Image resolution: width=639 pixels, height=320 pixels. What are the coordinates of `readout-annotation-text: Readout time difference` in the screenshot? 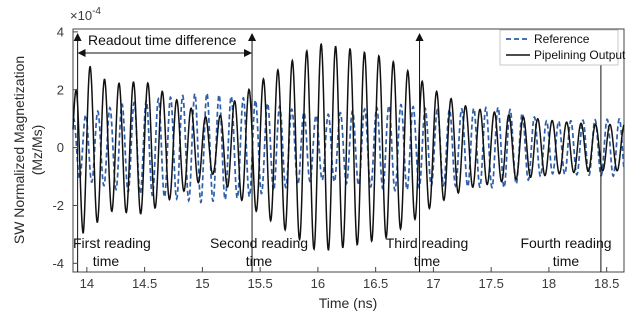 It's located at (162, 40).